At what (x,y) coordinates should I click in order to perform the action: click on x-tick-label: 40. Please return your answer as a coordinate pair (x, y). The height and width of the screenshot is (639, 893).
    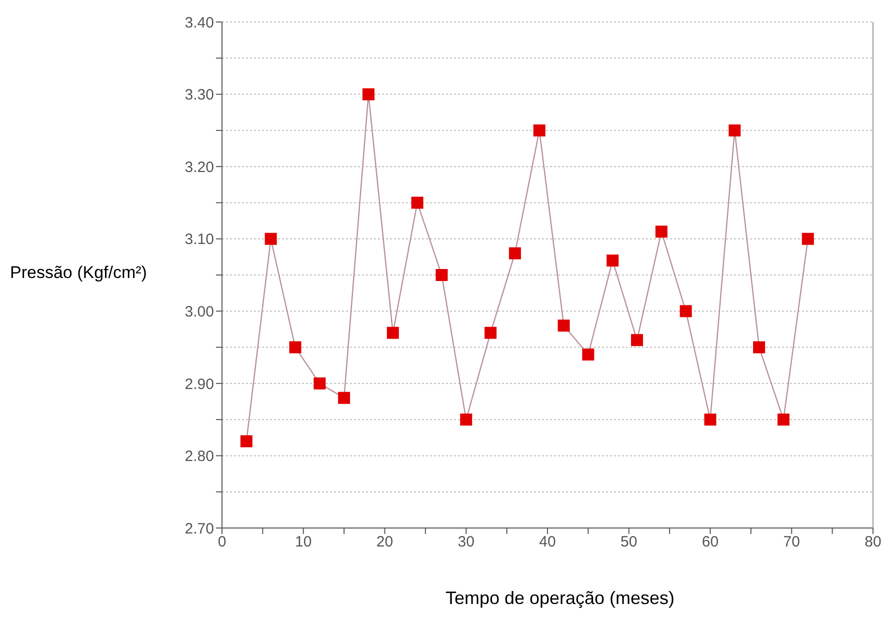
    Looking at the image, I should click on (547, 542).